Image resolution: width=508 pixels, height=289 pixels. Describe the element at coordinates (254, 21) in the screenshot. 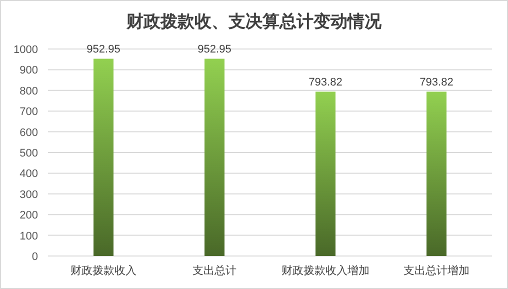

I see `chart-title: 财政拨款收、支决算总计变动情况` at that location.